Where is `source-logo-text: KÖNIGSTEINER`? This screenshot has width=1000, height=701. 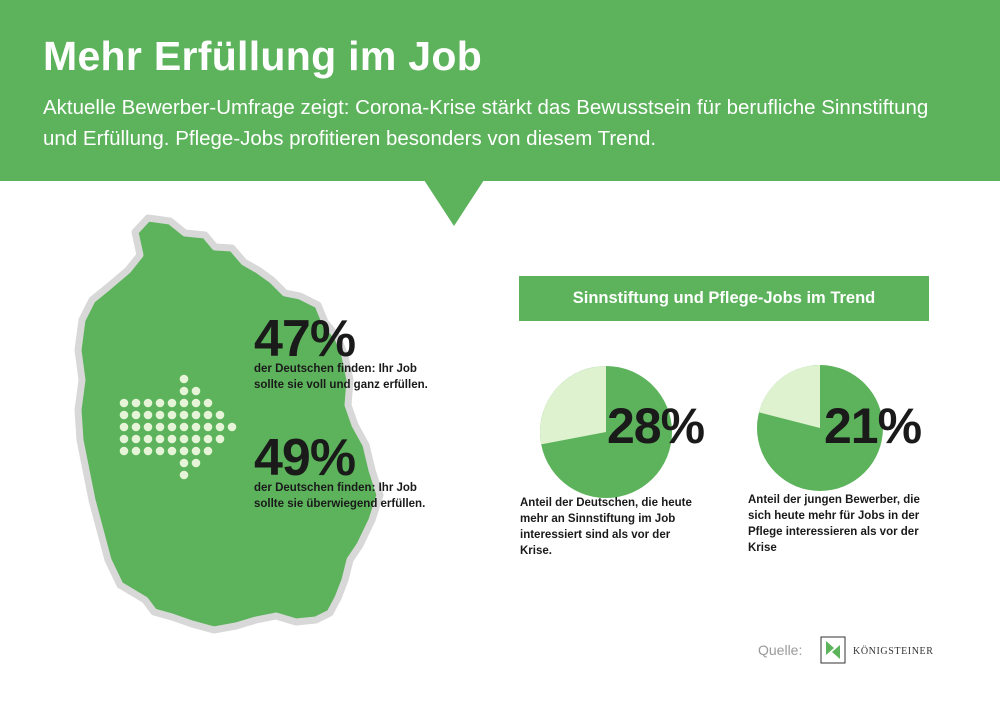 source-logo-text: KÖNIGSTEINER is located at coordinates (893, 651).